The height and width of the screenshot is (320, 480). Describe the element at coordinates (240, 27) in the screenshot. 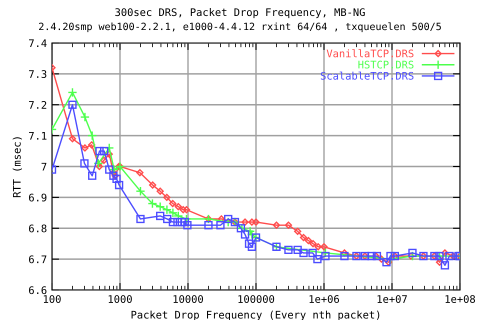

I see `chart-subtitle: 2.4.20smp web100-2.2.1, e1000-4.4.12 rxint 64/64 , txqueuelen 500/5` at that location.